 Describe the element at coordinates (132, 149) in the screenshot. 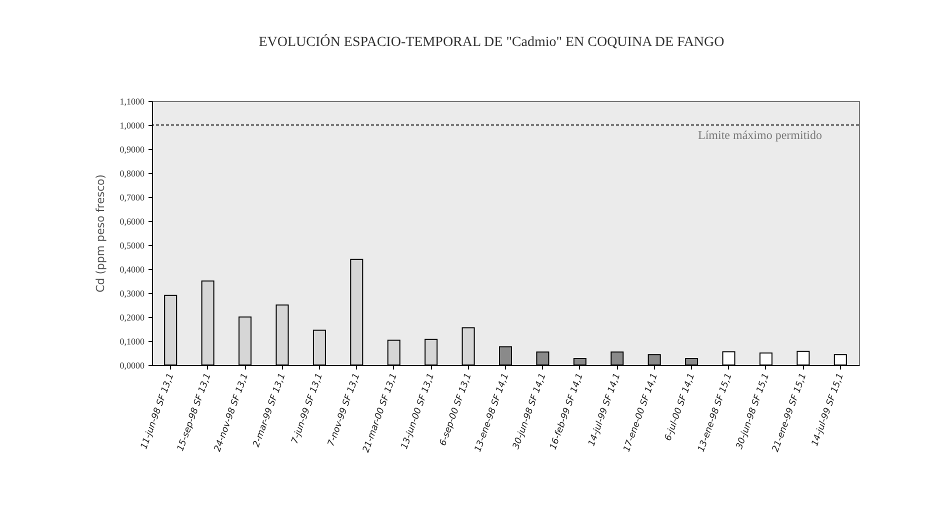

I see `y-tick-label: 0,9000` at that location.